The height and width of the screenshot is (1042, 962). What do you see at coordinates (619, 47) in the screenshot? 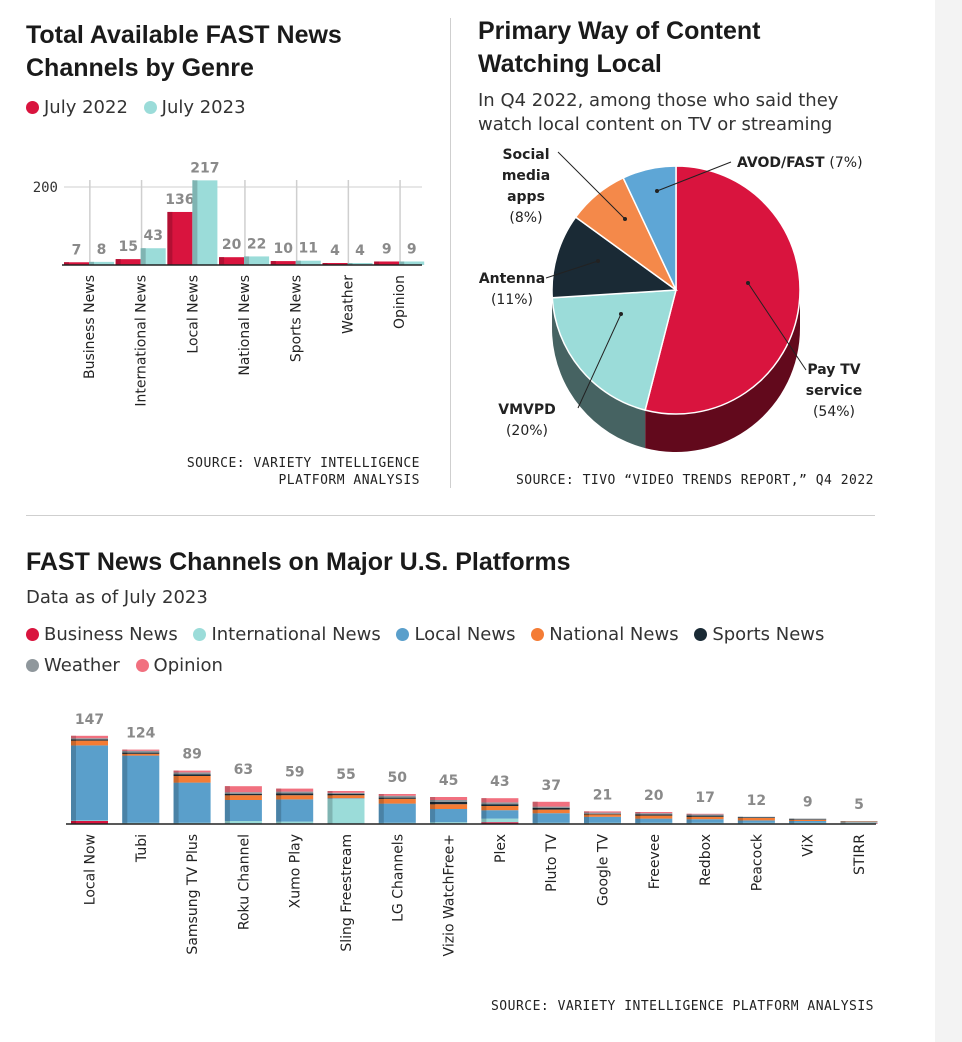
I see `pie-chart-title: Primary Way of Content Watching Local` at bounding box center [619, 47].